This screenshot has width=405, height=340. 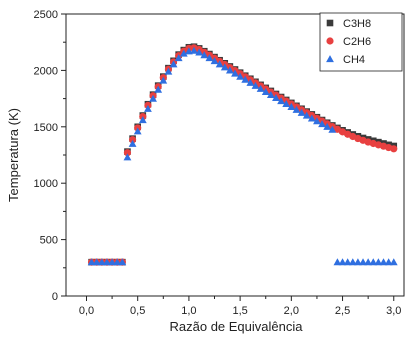 I want to click on y-tick-label: 1500, so click(x=46, y=128).